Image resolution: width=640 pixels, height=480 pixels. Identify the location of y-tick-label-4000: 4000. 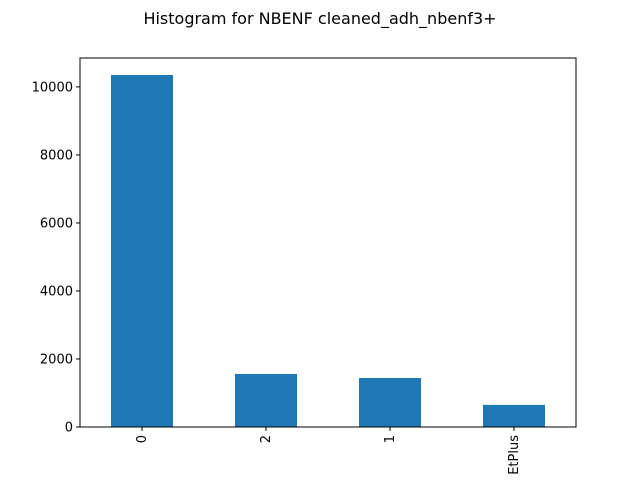
(56, 291).